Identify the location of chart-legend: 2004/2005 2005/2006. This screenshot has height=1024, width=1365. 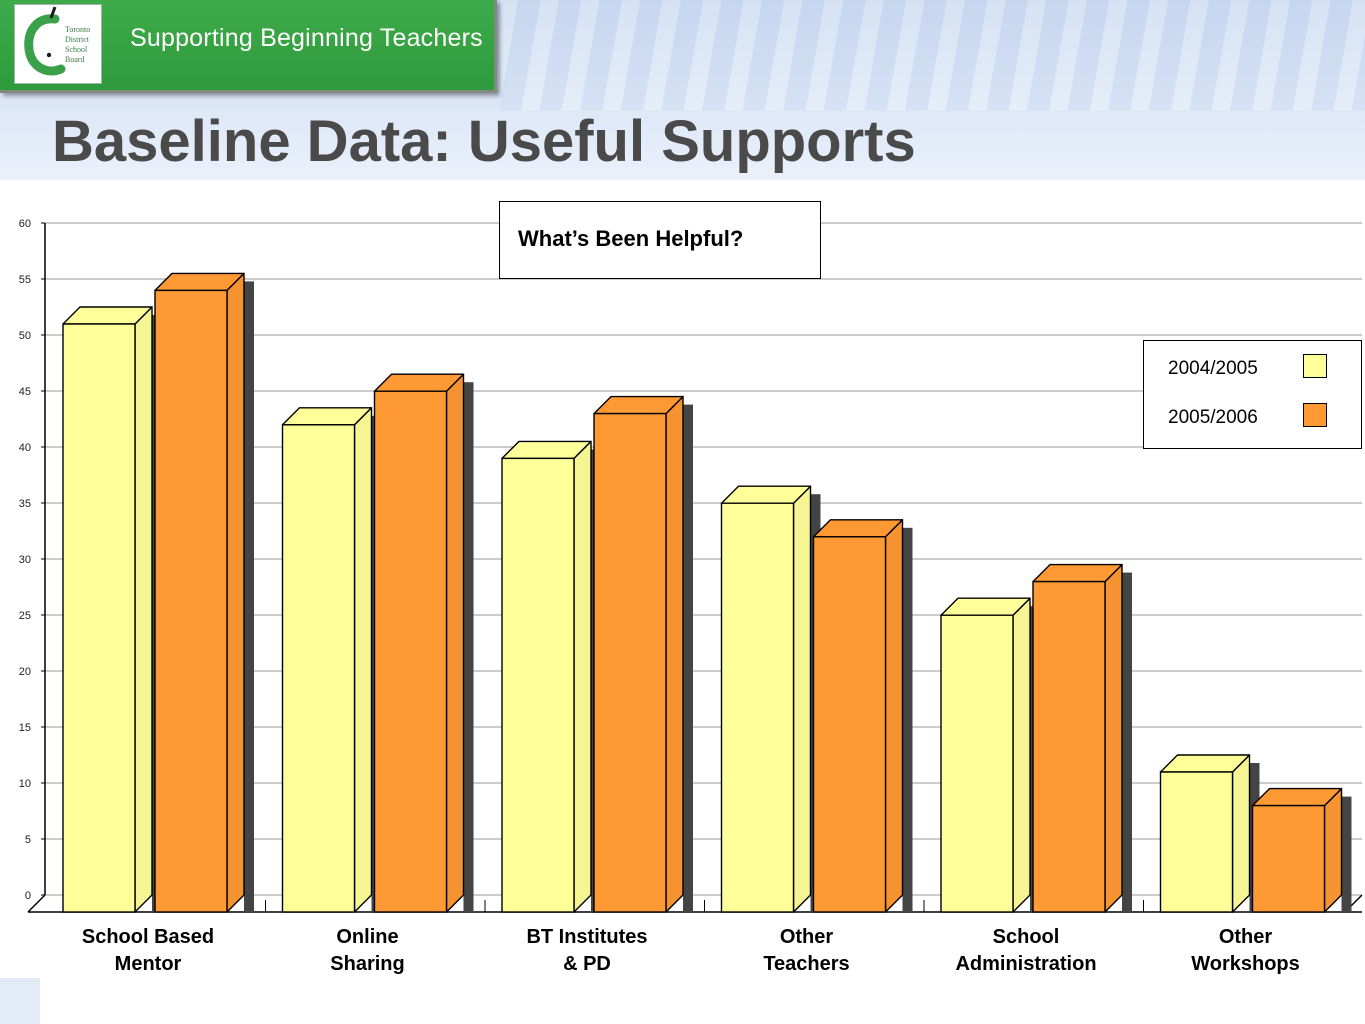
(1252, 394).